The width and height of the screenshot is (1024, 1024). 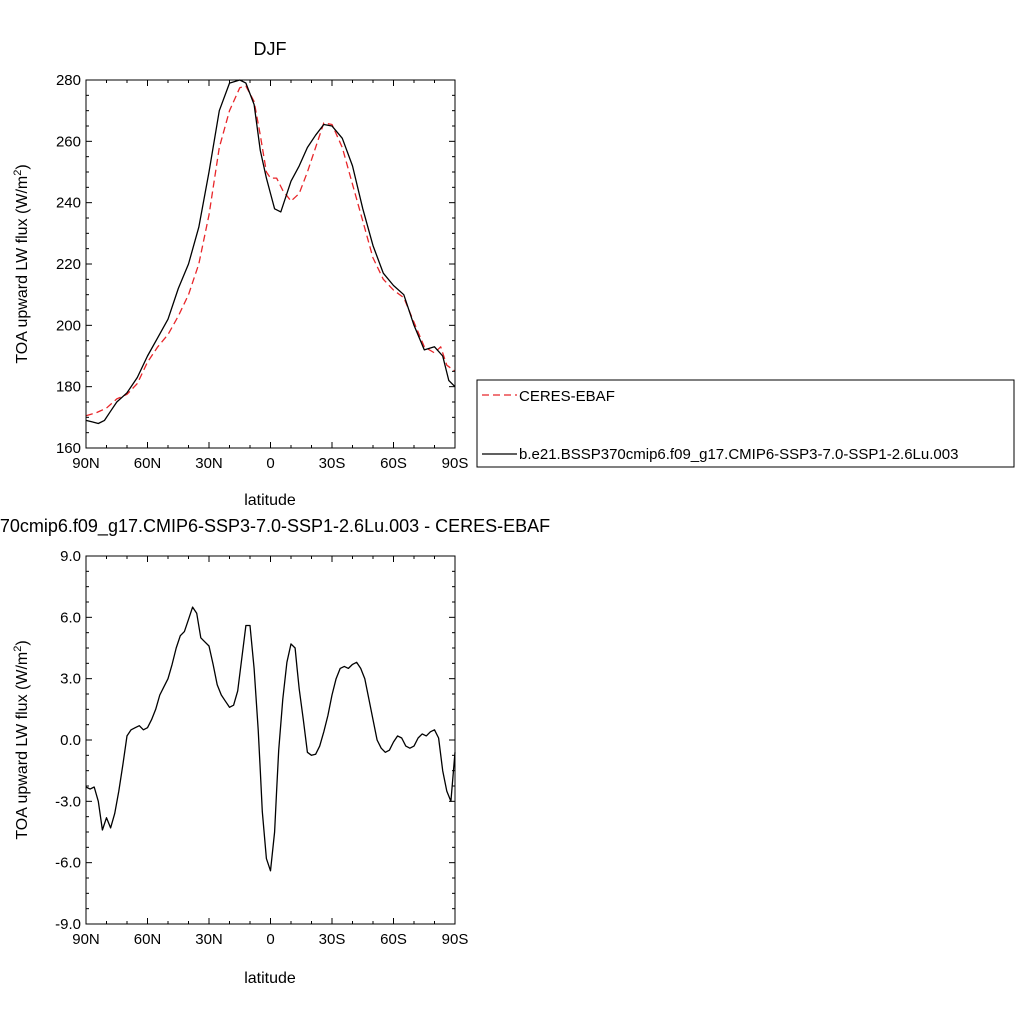 What do you see at coordinates (68, 203) in the screenshot?
I see `y-tick-label: 240` at bounding box center [68, 203].